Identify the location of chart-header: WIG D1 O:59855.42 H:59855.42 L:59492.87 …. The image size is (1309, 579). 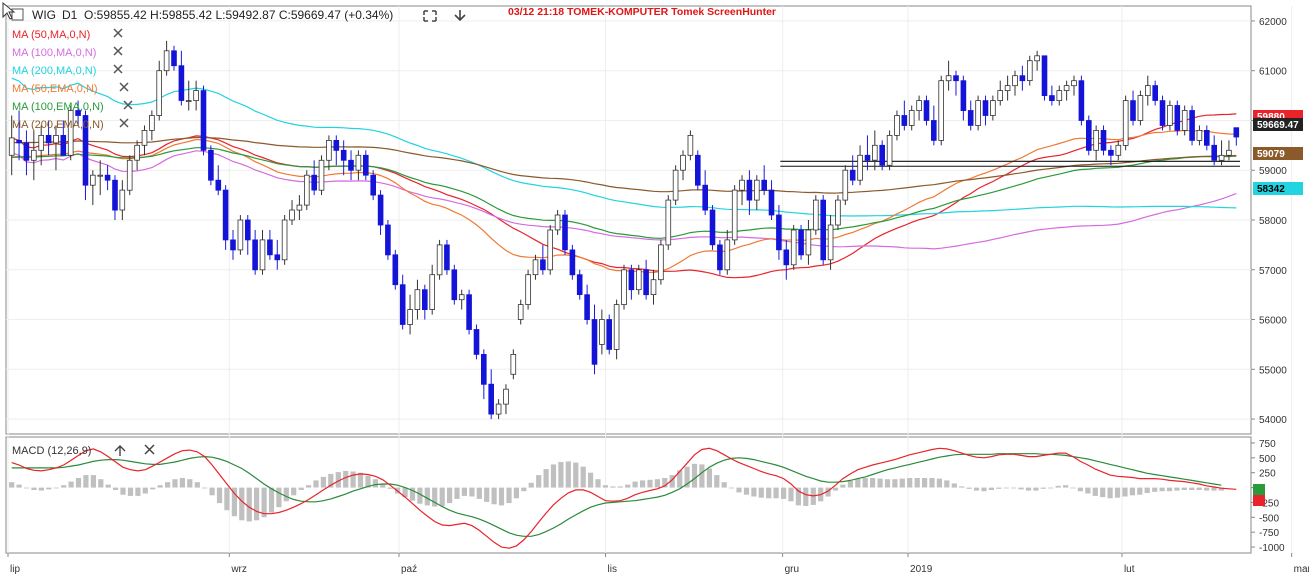
(389, 11).